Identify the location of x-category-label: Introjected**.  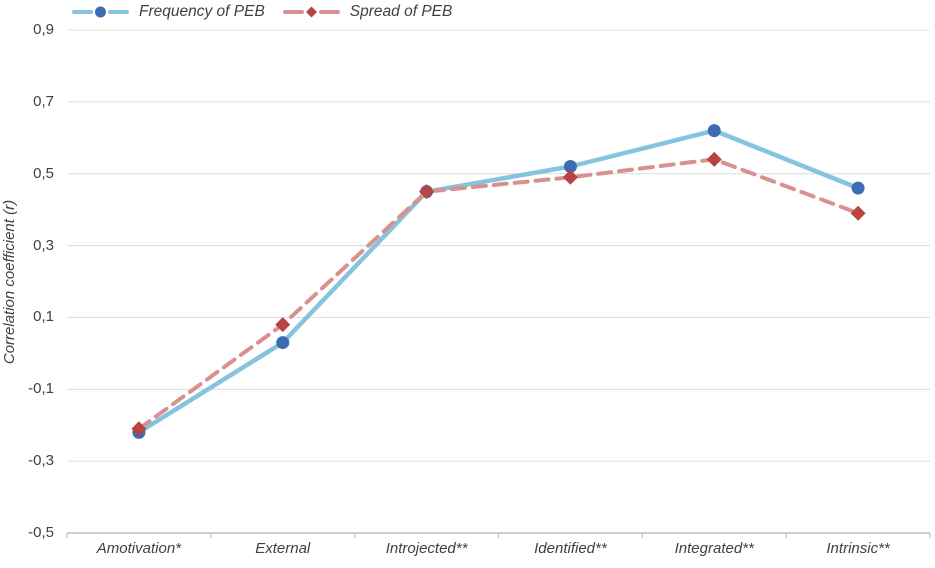
(426, 548).